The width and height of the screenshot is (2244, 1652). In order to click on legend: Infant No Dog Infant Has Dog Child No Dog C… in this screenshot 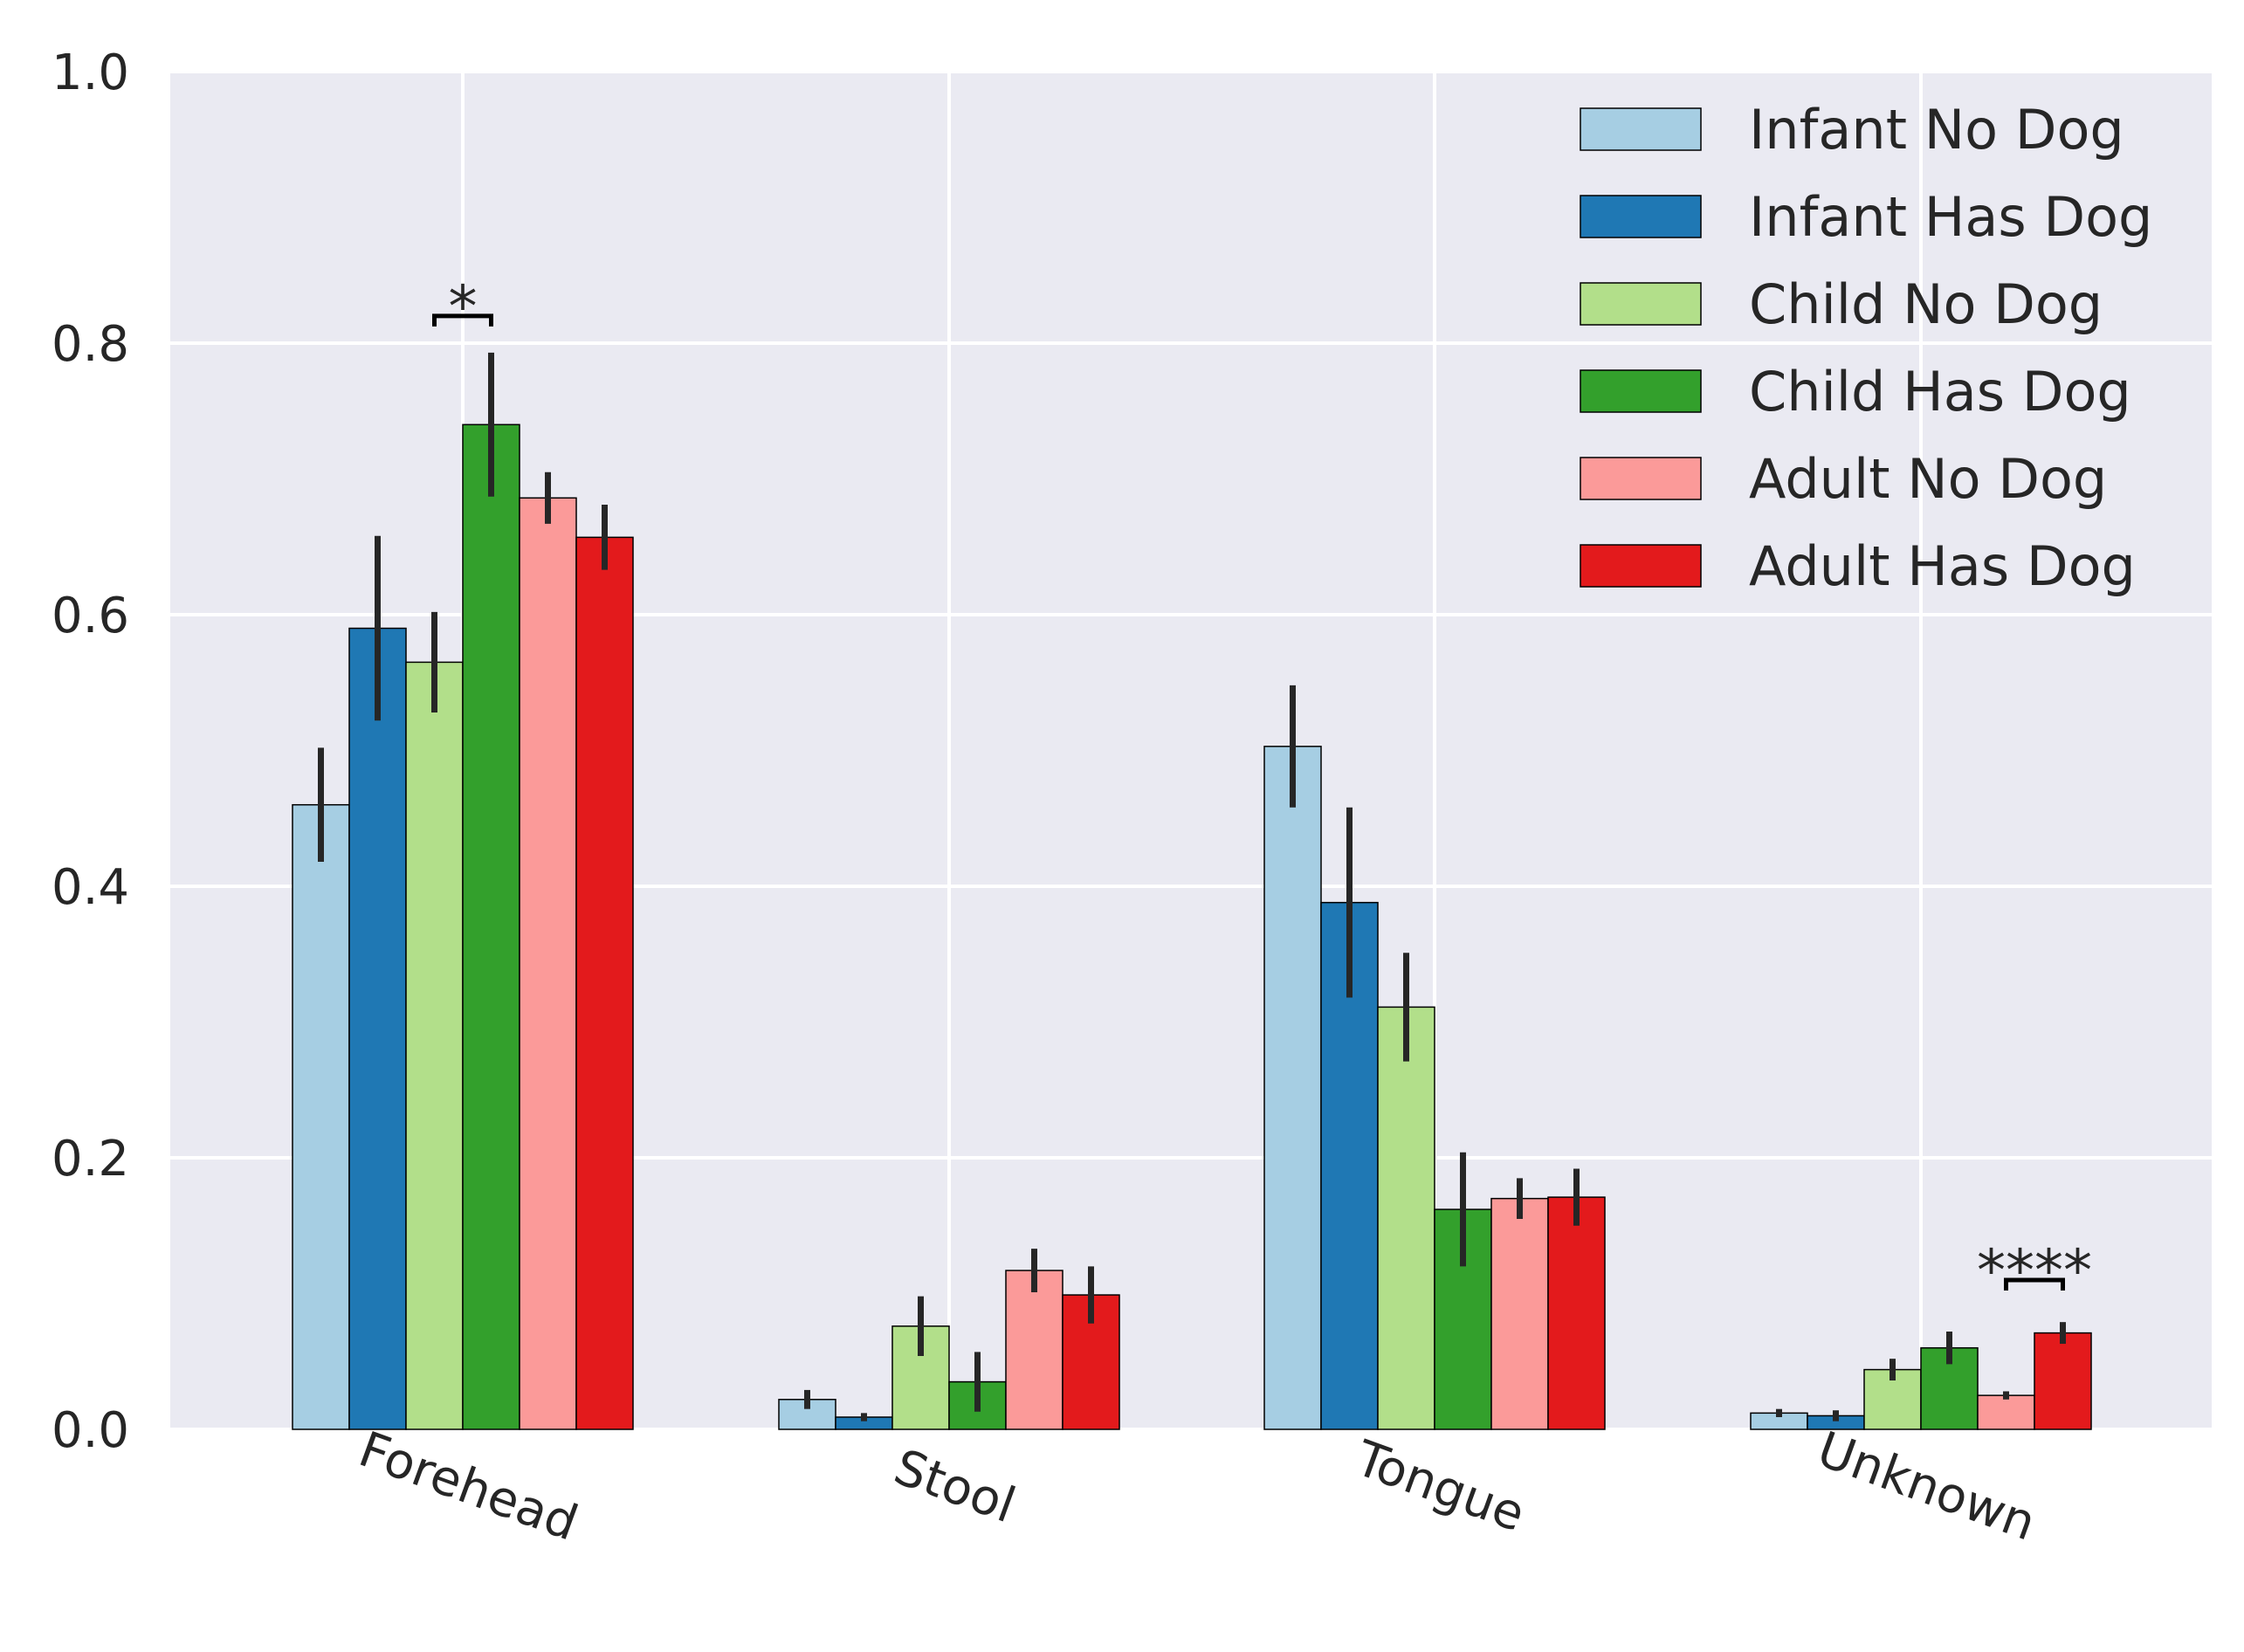, I will do `click(1866, 348)`.